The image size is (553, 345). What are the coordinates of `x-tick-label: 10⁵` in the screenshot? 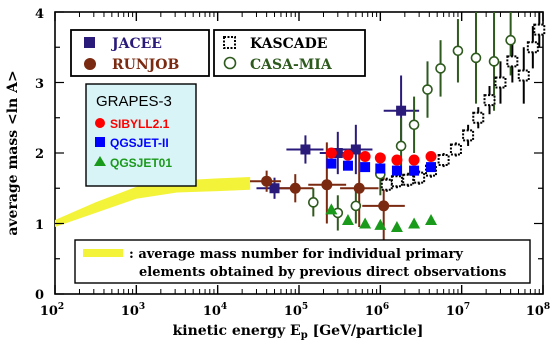 It's located at (296, 310).